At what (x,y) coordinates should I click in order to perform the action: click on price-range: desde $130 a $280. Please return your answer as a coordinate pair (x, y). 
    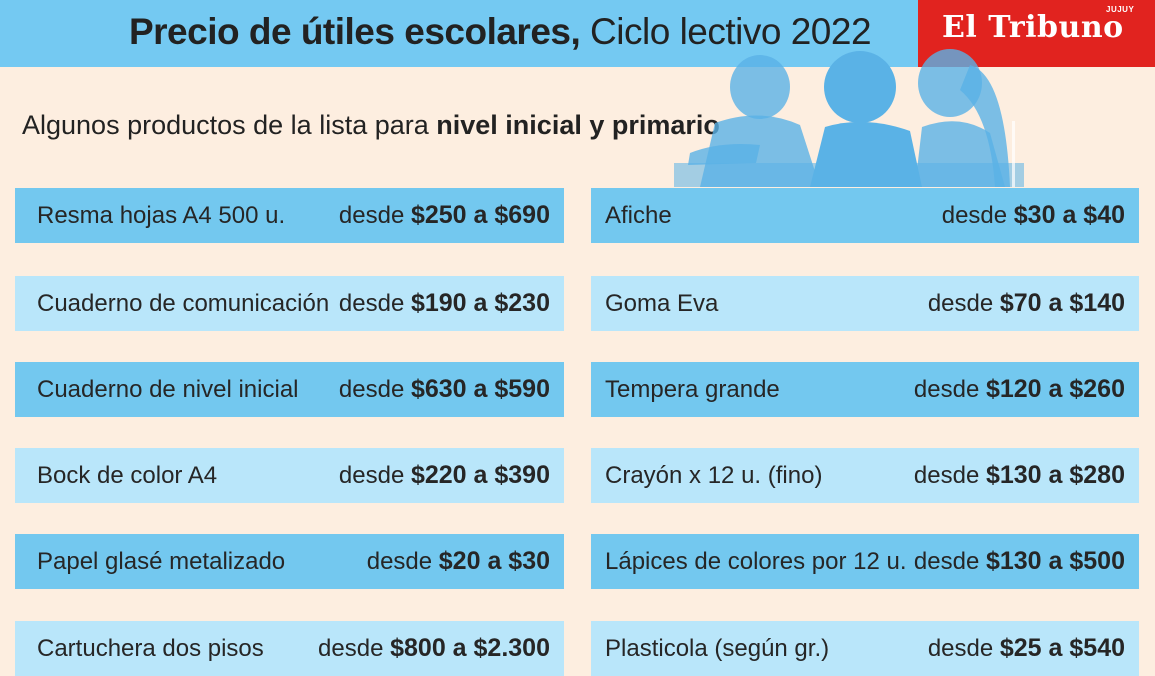
    Looking at the image, I should click on (1019, 475).